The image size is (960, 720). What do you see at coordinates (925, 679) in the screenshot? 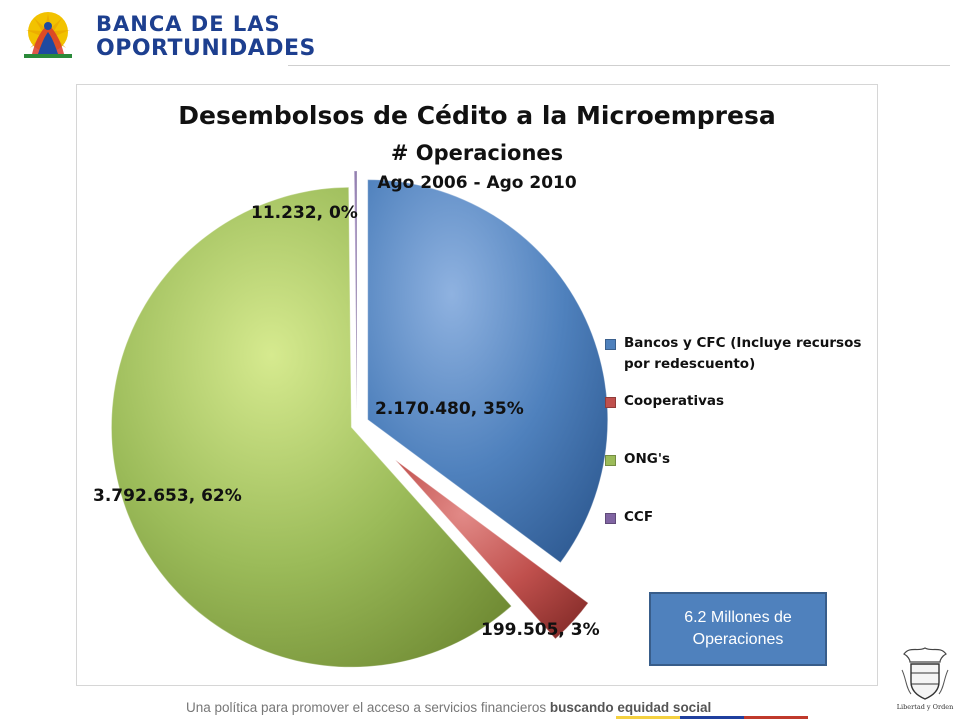
I see `coat-of-arms-icon: Libertad y Orden` at bounding box center [925, 679].